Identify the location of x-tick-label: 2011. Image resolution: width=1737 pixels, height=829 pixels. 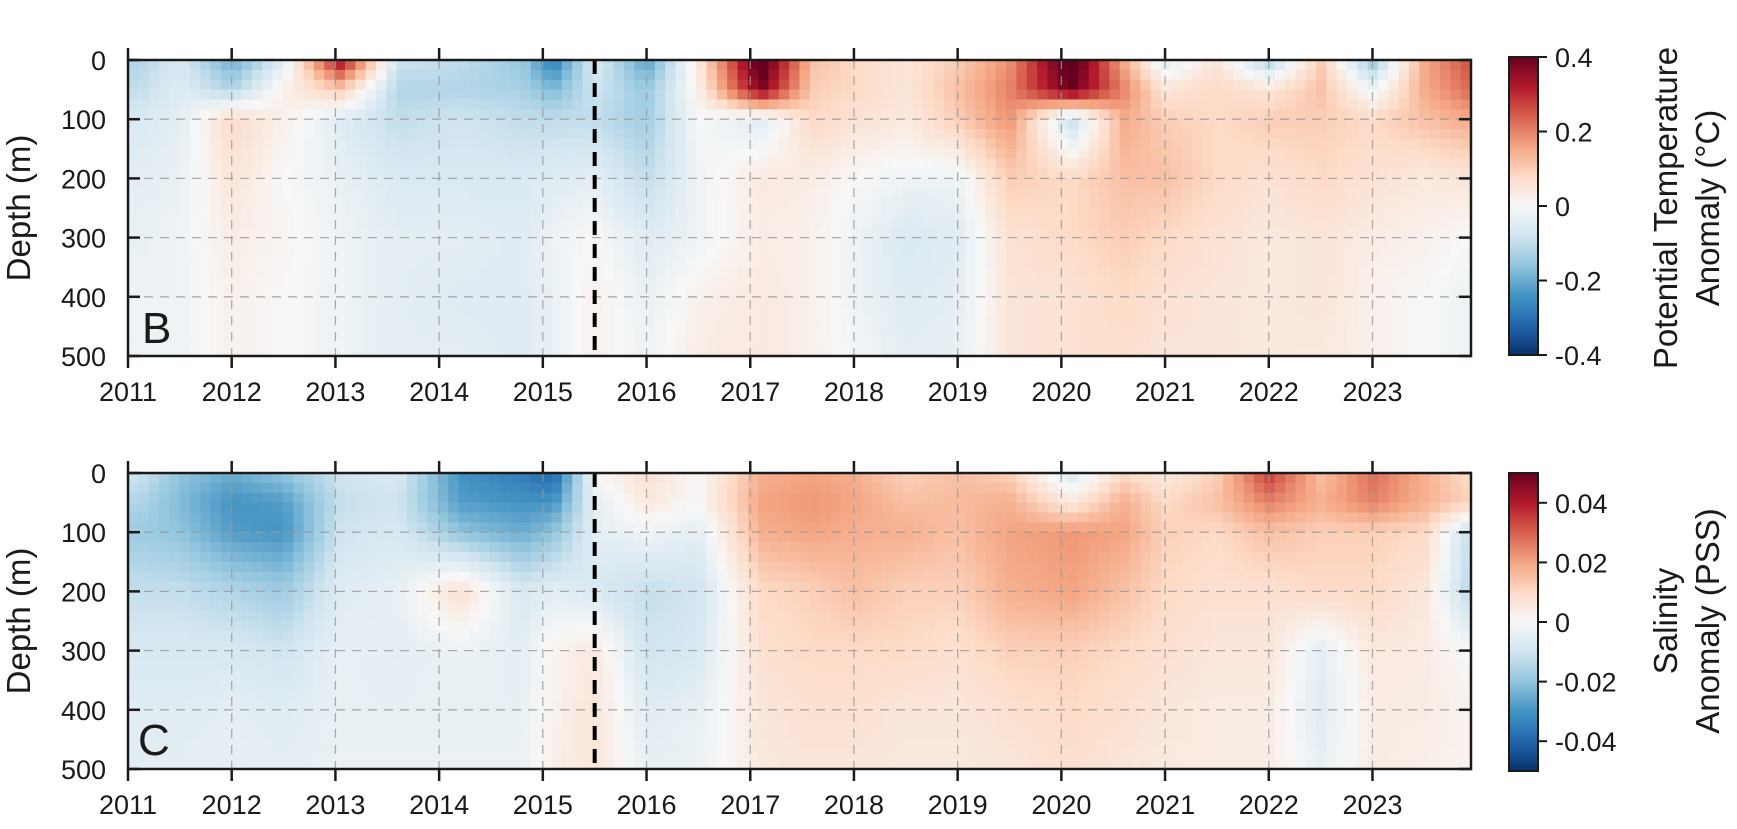
(128, 392).